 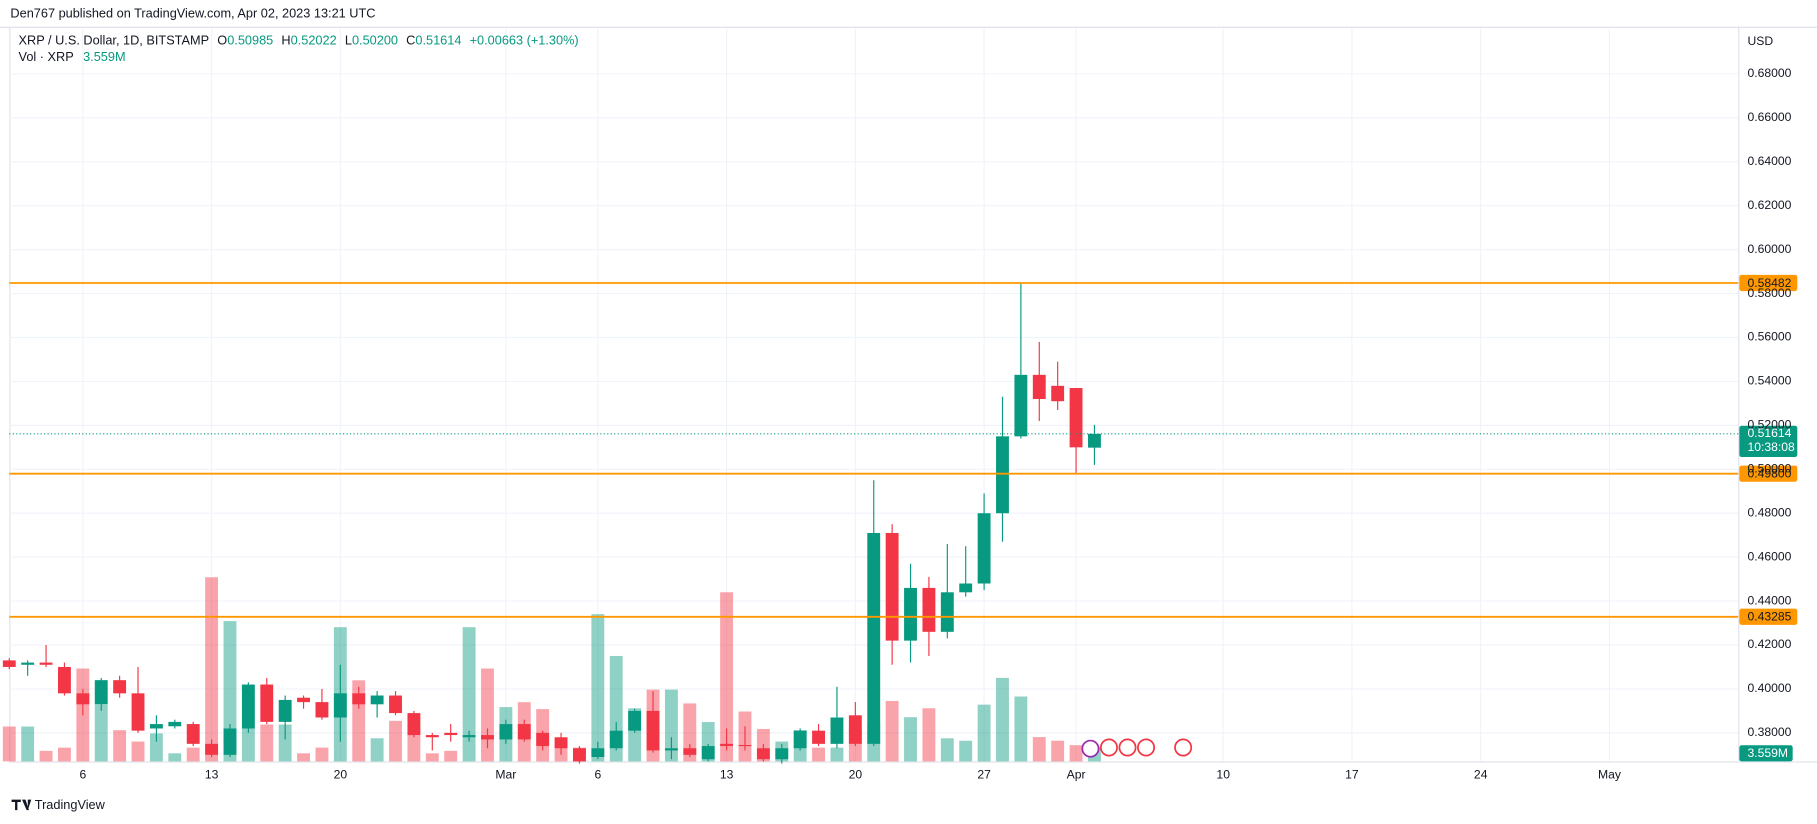 I want to click on symbol-title: XRP / U.S. Dollar, 1D, BITSTAMP, so click(x=114, y=40).